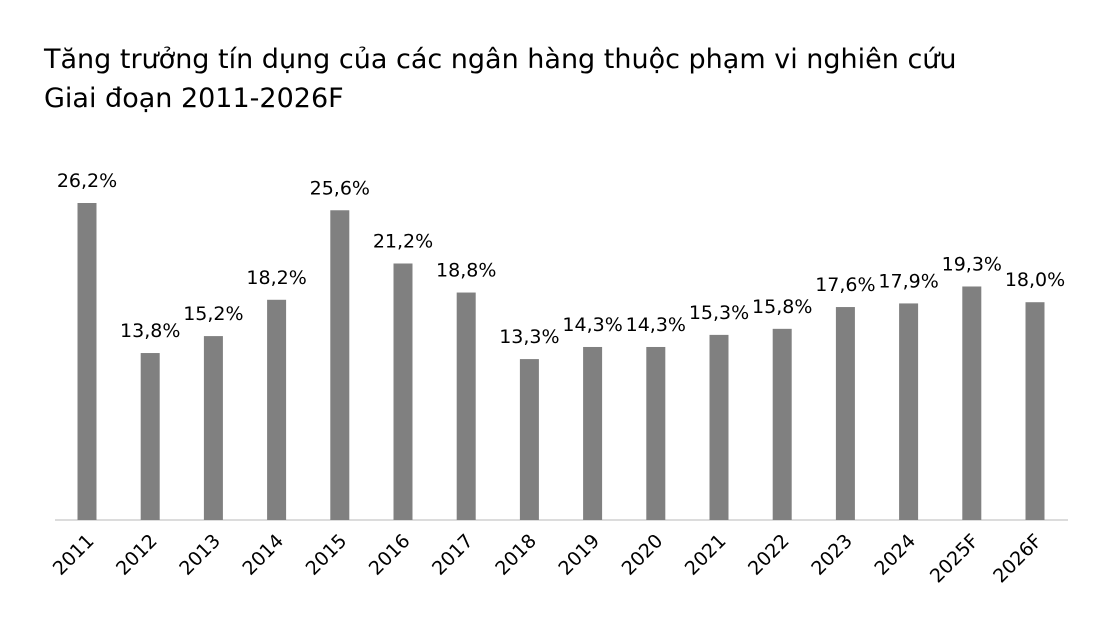 The height and width of the screenshot is (638, 1100). What do you see at coordinates (87, 181) in the screenshot?
I see `value-label: 26,2%` at bounding box center [87, 181].